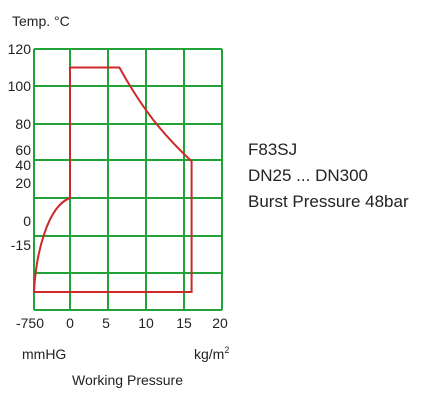 The height and width of the screenshot is (407, 428). Describe the element at coordinates (209, 354) in the screenshot. I see `x-axis-right-unit-base: kg/m` at that location.